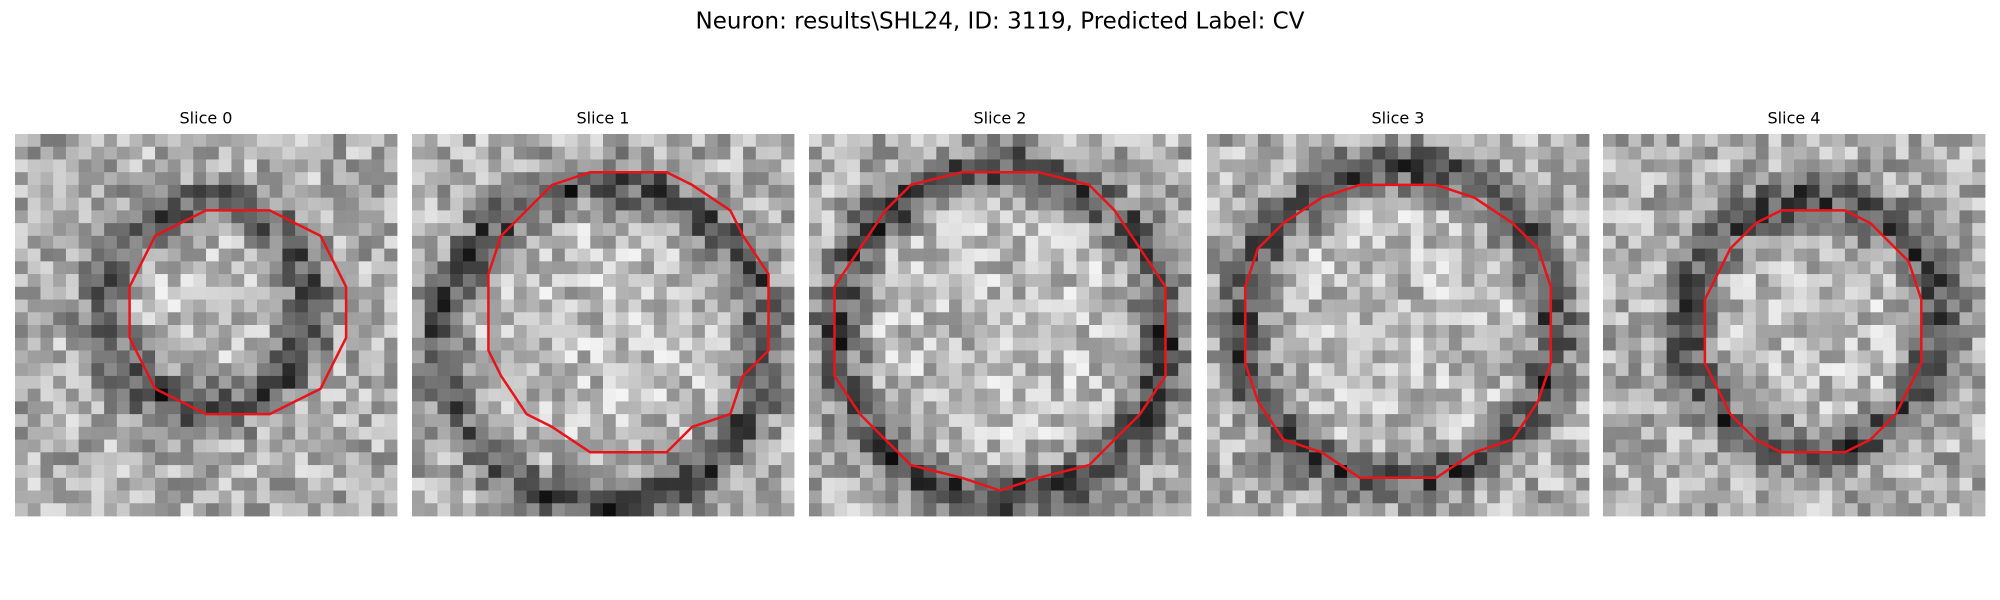  Describe the element at coordinates (1794, 118) in the screenshot. I see `panel-title: Slice 4` at that location.